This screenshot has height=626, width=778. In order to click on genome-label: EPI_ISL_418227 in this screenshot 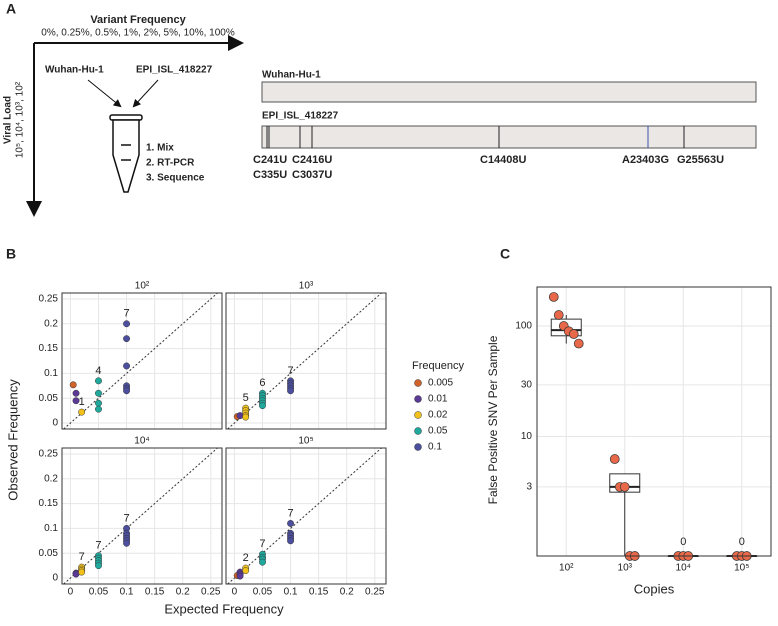, I will do `click(300, 116)`.